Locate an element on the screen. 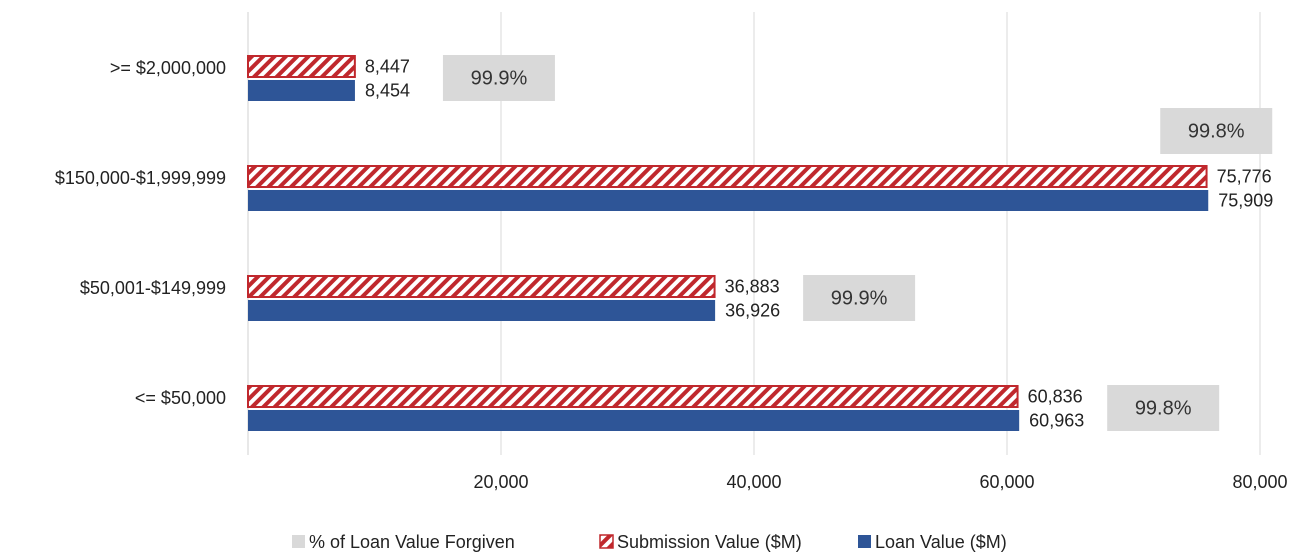 Image resolution: width=1316 pixels, height=555 pixels. legend-label: Submission Value ($M) is located at coordinates (709, 542).